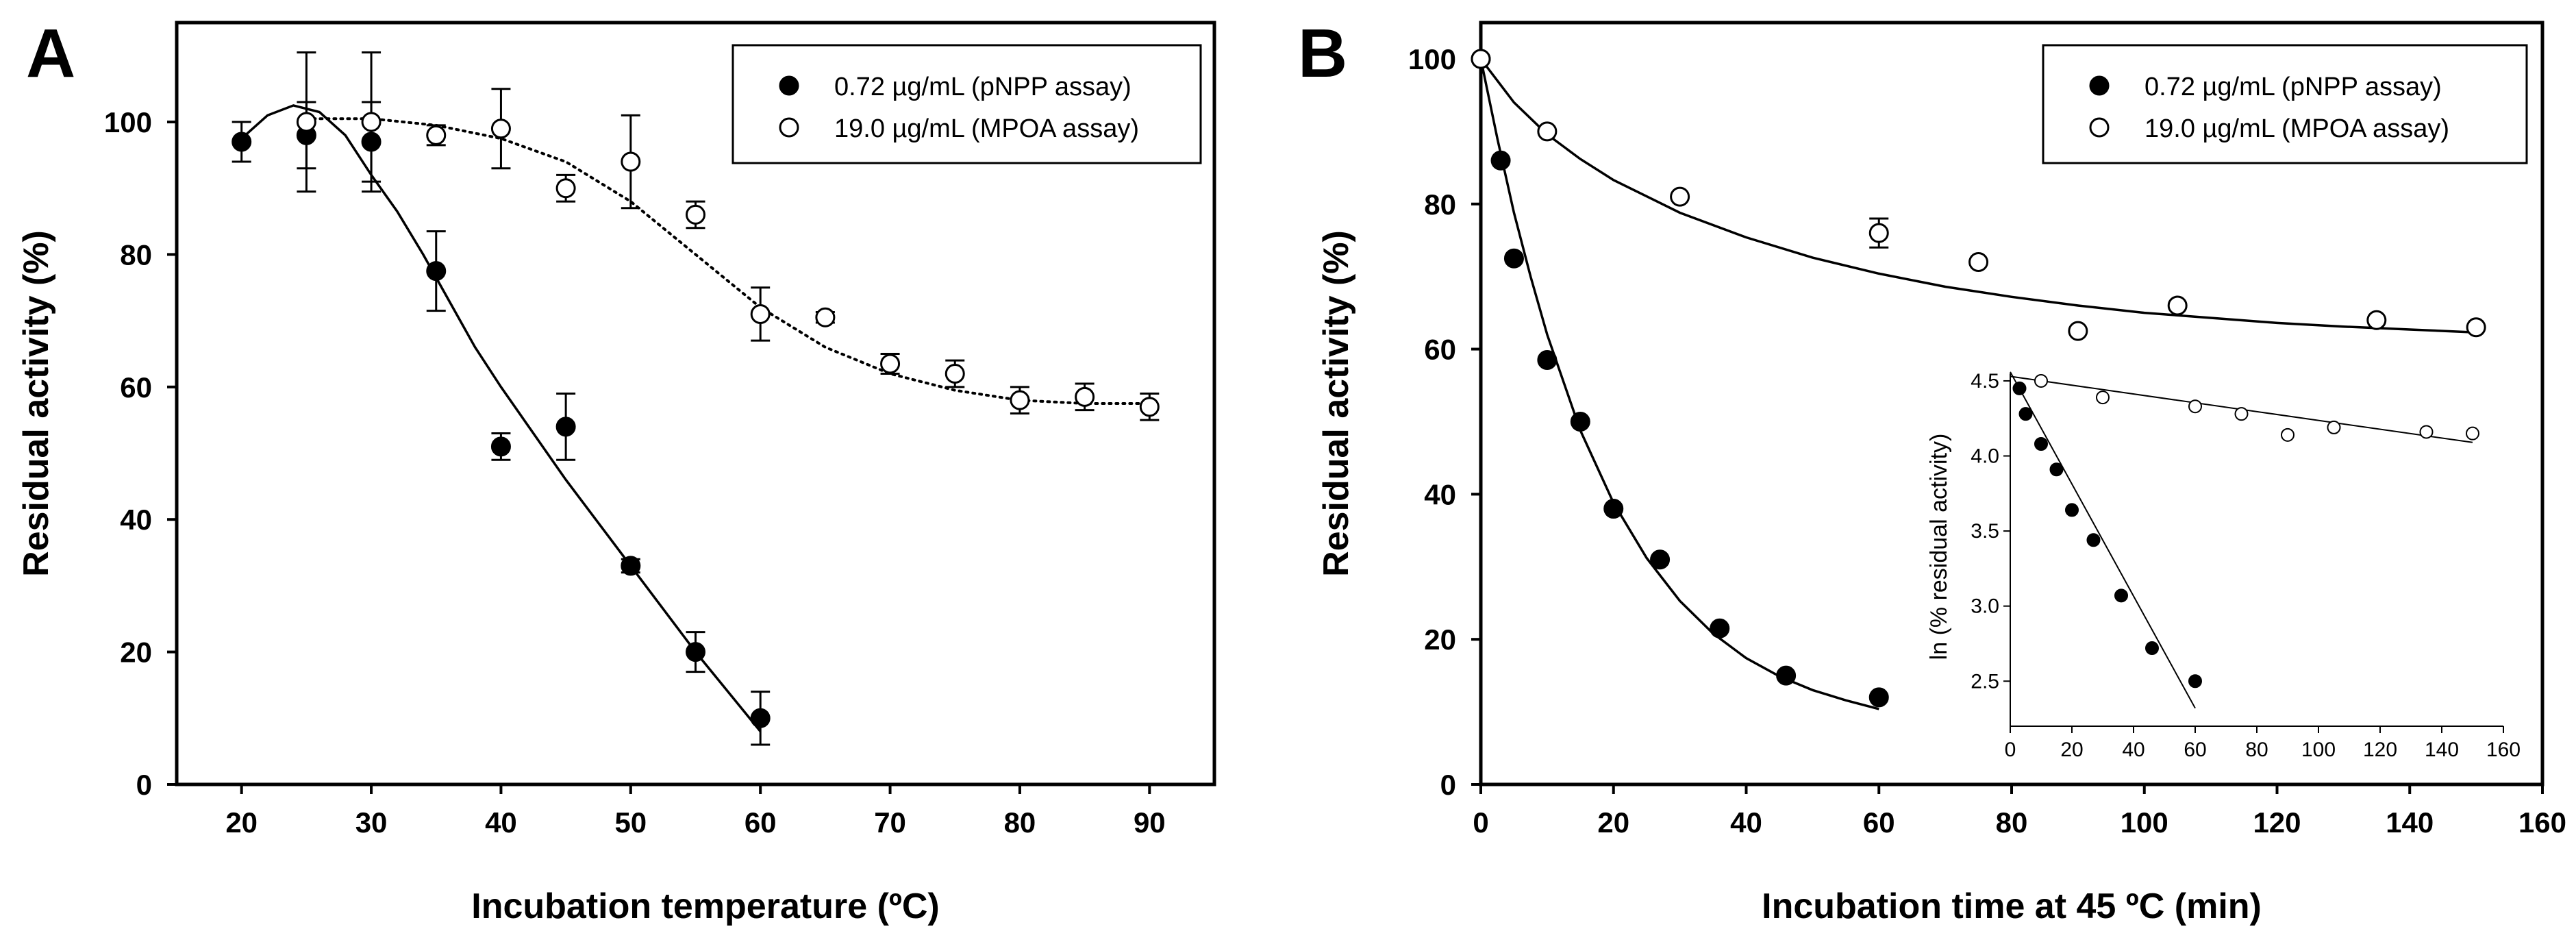  I want to click on inset-y-axis-title: ln (% residual activity), so click(1939, 547).